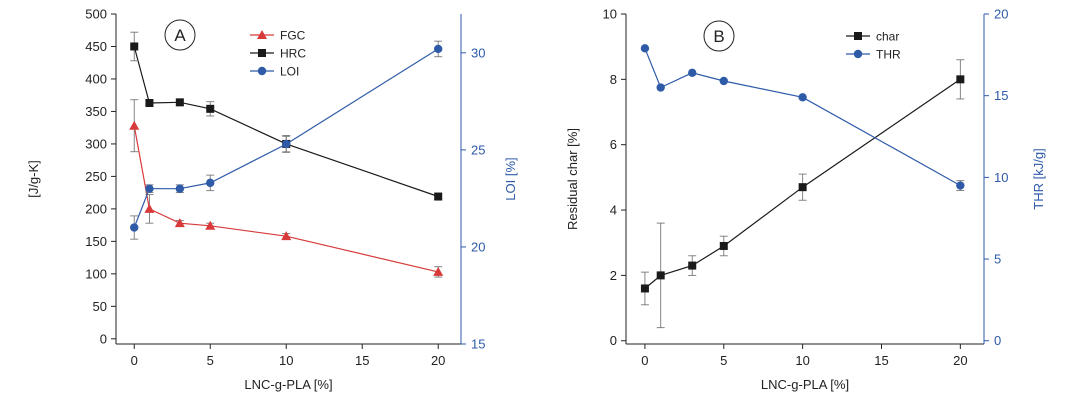 Image resolution: width=1080 pixels, height=406 pixels. Describe the element at coordinates (610, 14) in the screenshot. I see `y-tick-label: 10` at that location.